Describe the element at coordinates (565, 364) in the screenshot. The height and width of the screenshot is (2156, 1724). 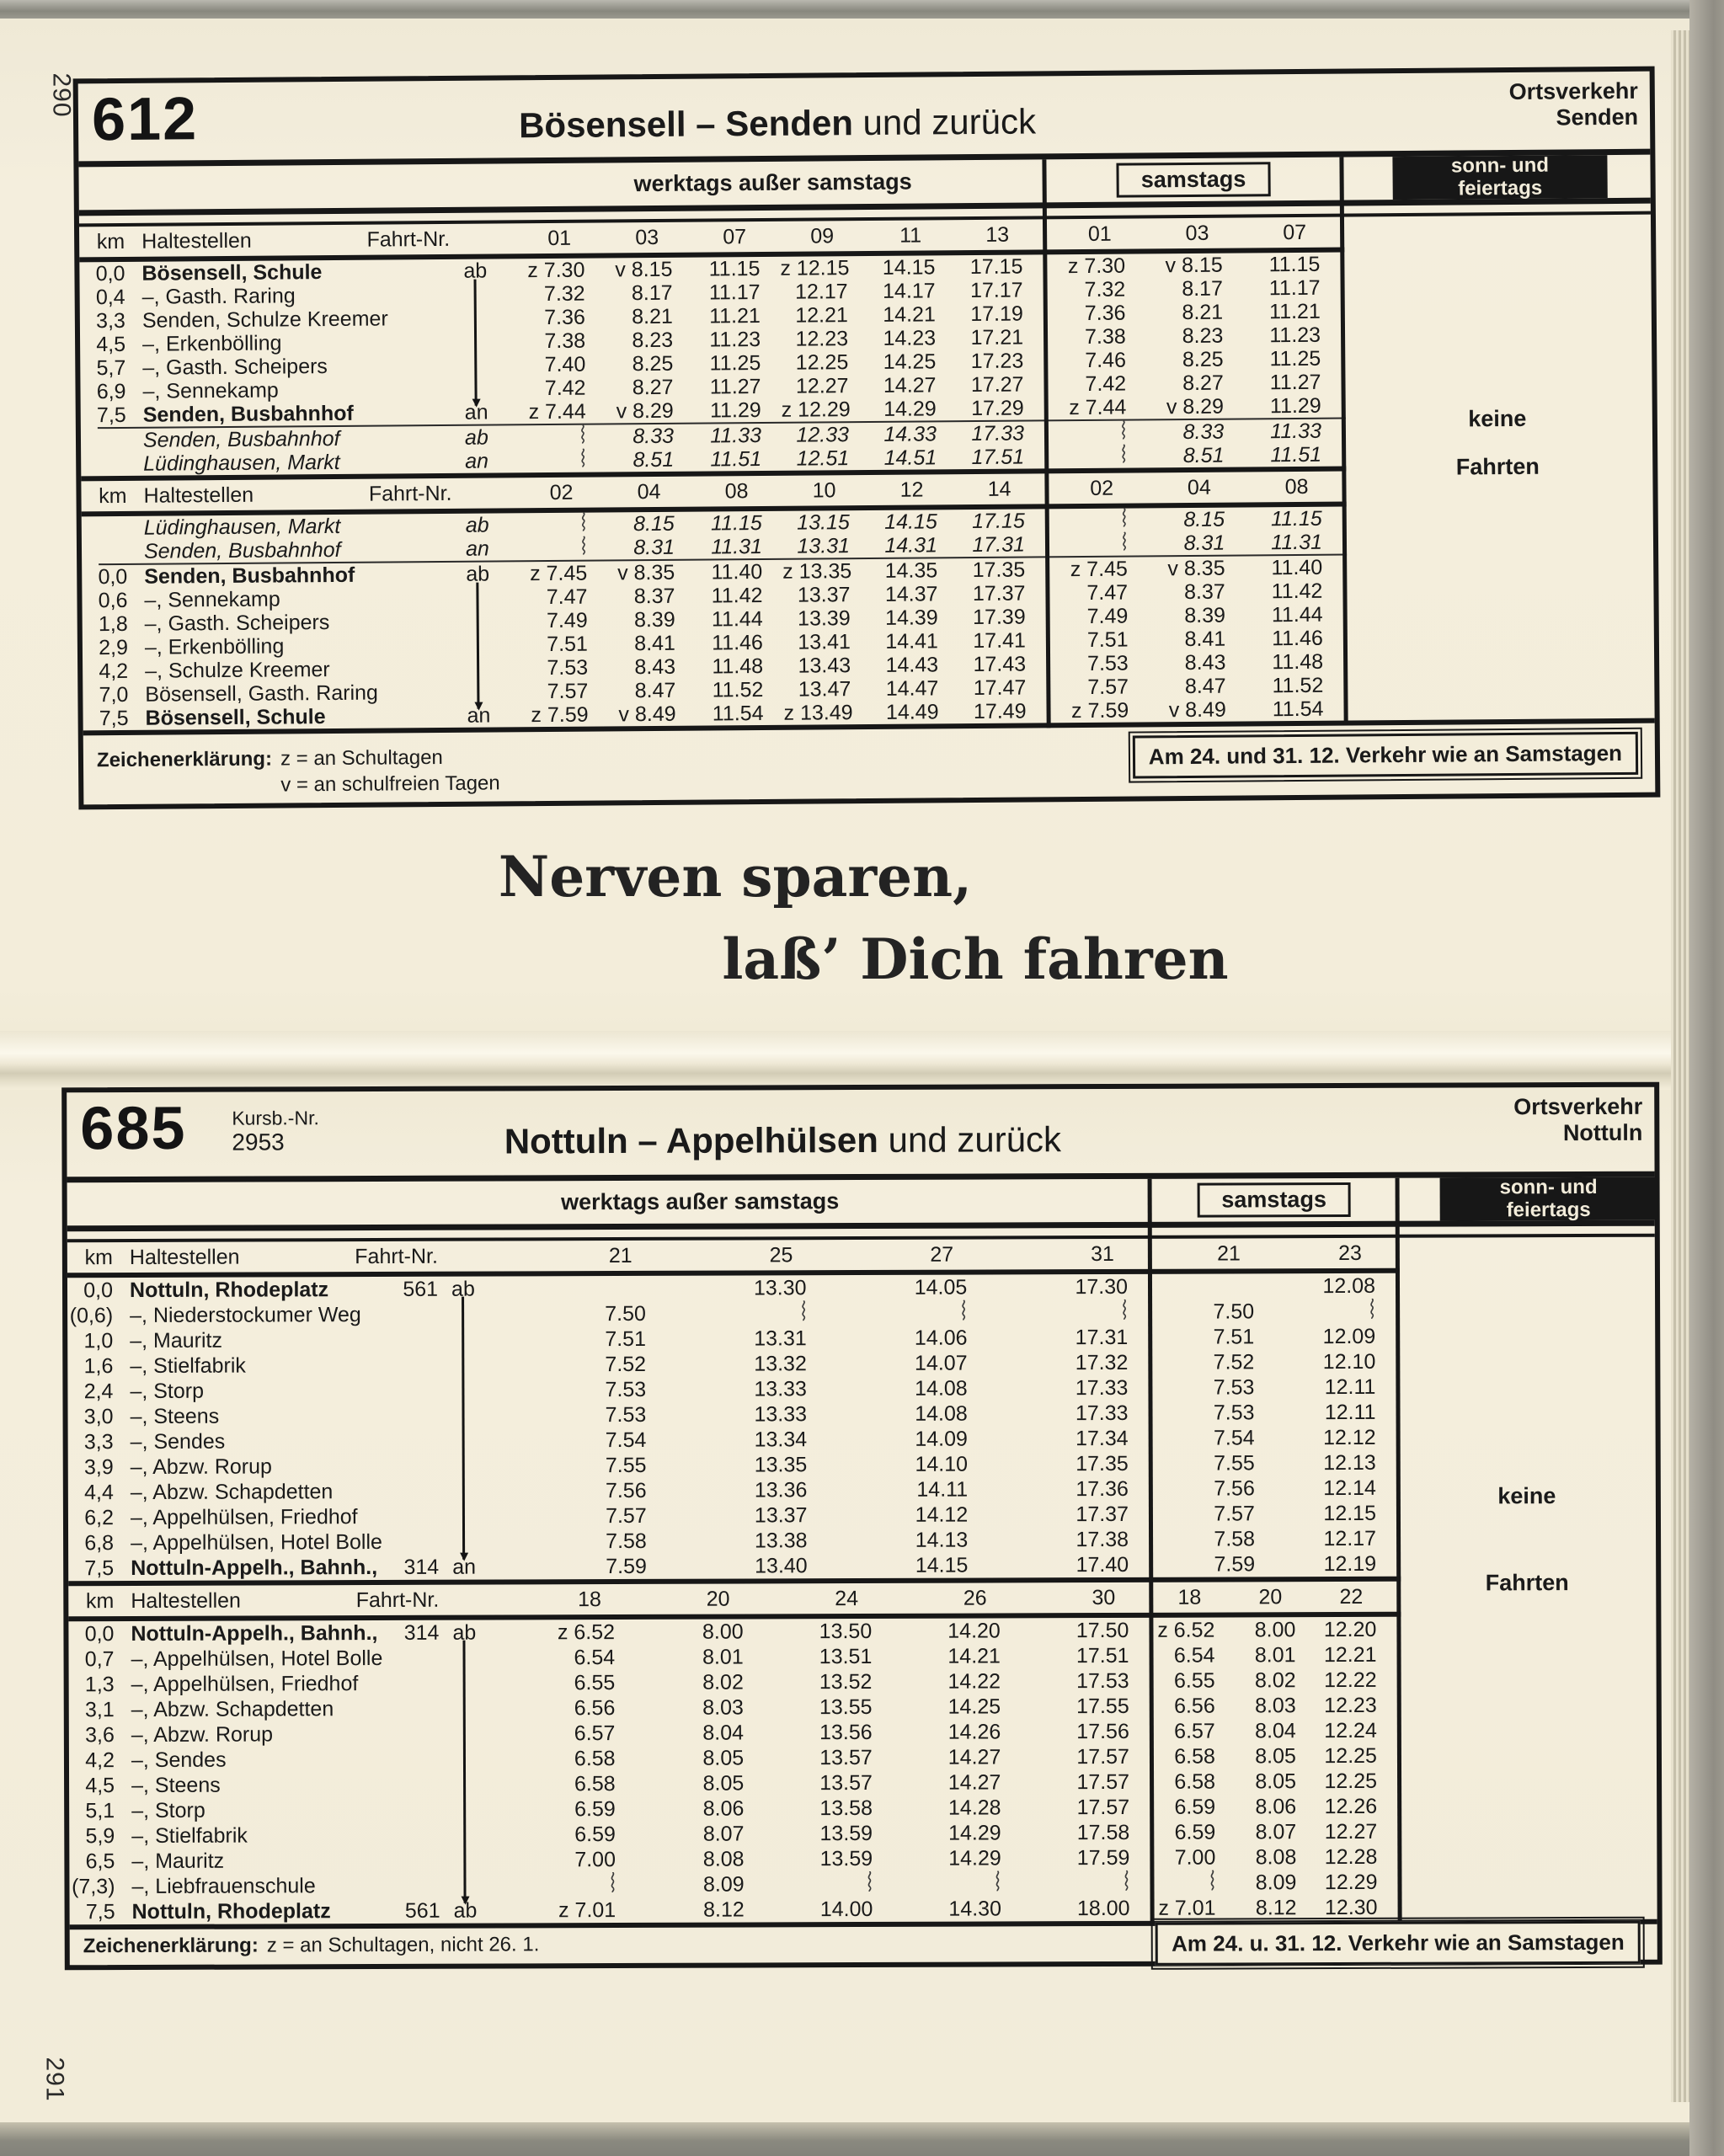
I see `time-cell: 7.40` at that location.